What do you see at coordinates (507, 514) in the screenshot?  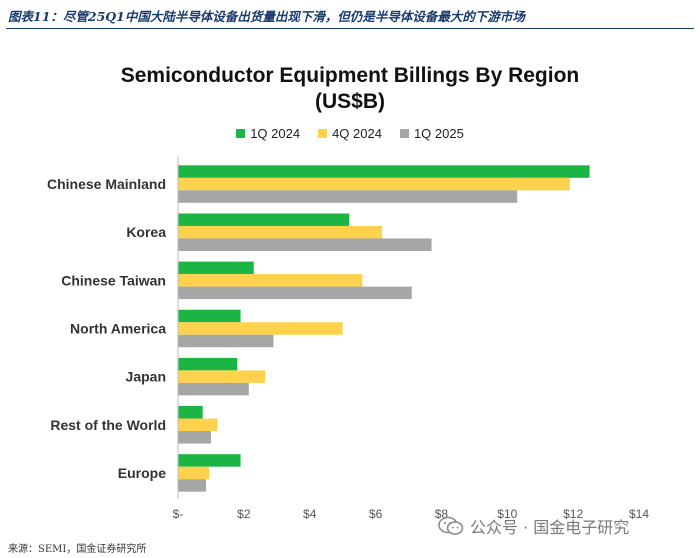 I see `x-tick-label-10: $10` at bounding box center [507, 514].